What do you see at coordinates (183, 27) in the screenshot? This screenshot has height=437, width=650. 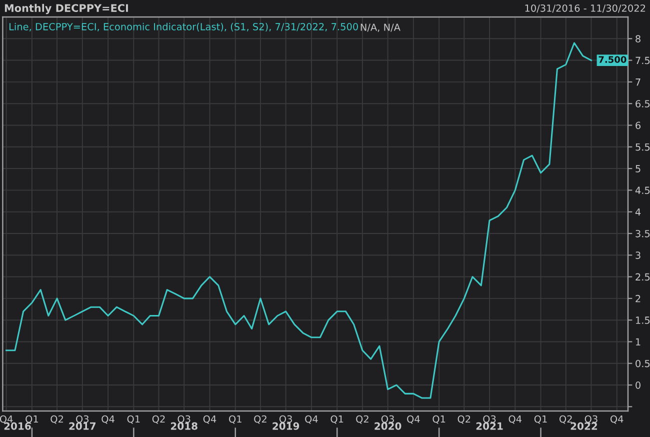 I see `text: Line, DECPPY=ECI, Economic Indicator(Last), (S1, S2), 7/31/2022, 7.500` at bounding box center [183, 27].